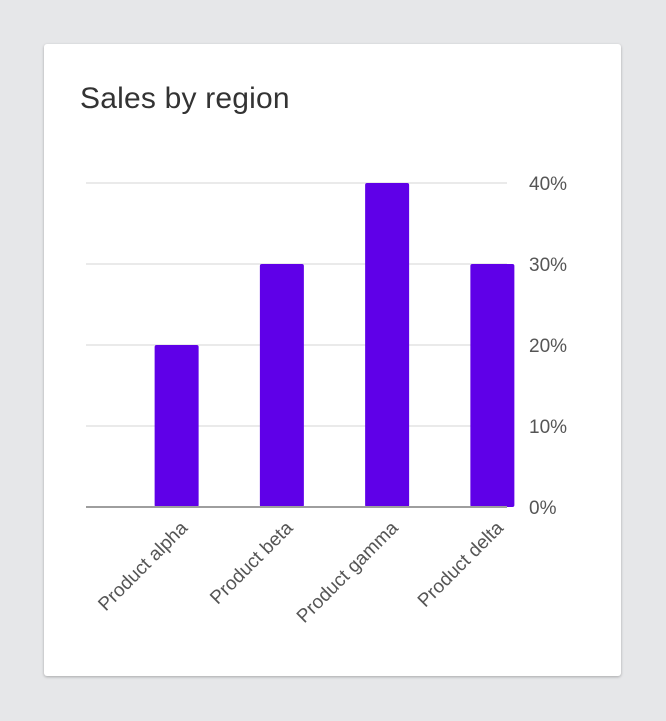  I want to click on y-tick-label: 0%, so click(543, 508).